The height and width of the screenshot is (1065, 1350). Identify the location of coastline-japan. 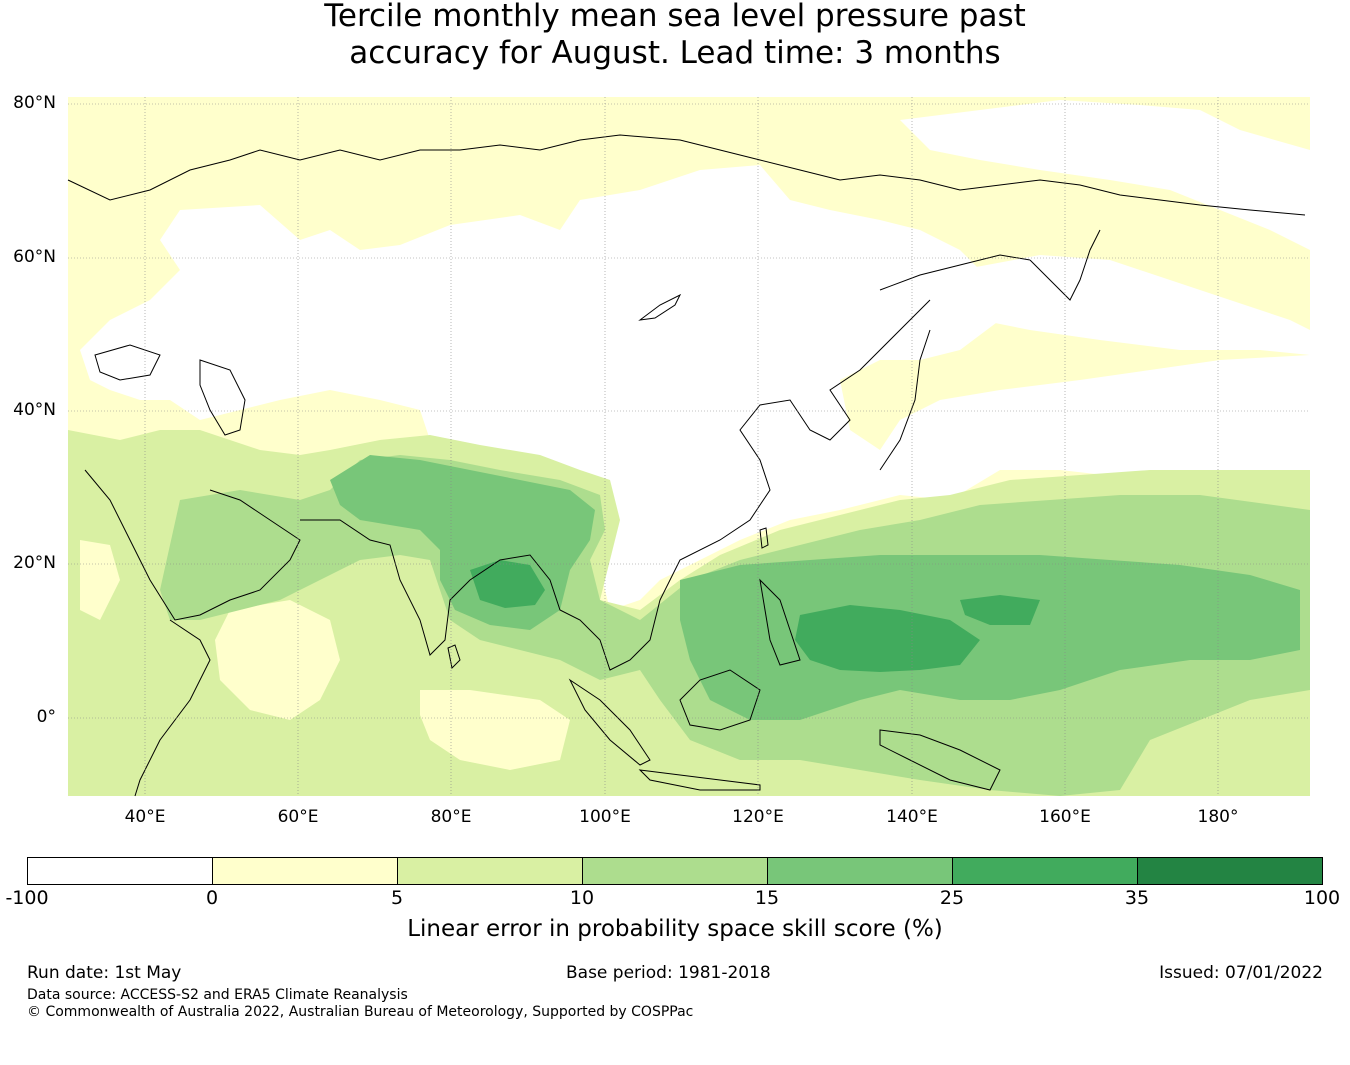
(905, 400).